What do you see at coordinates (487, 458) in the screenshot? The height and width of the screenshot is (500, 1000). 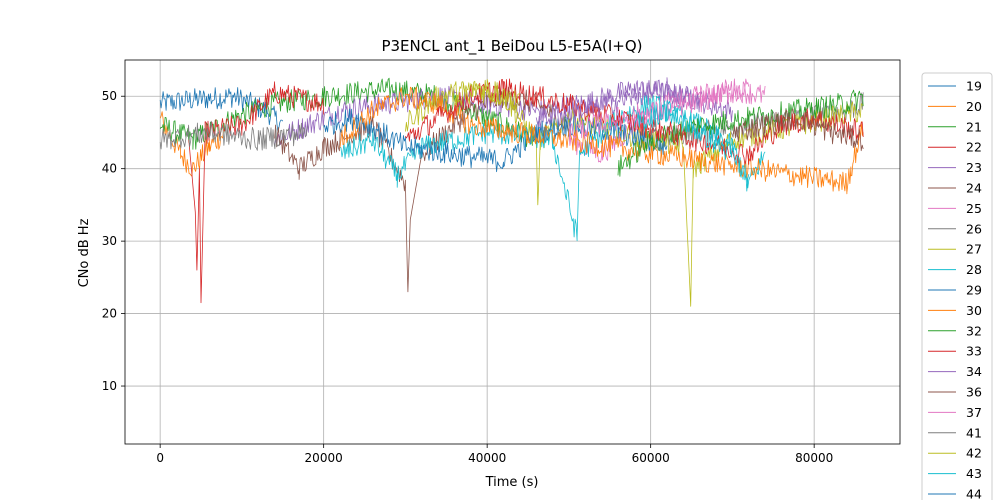 I see `x-tick-label: 40000` at bounding box center [487, 458].